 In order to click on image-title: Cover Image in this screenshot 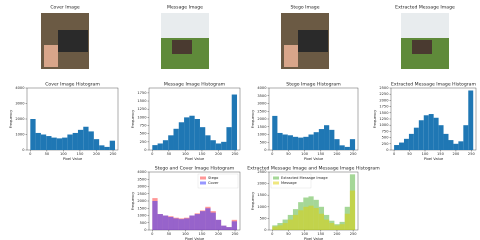, I will do `click(64, 8)`.